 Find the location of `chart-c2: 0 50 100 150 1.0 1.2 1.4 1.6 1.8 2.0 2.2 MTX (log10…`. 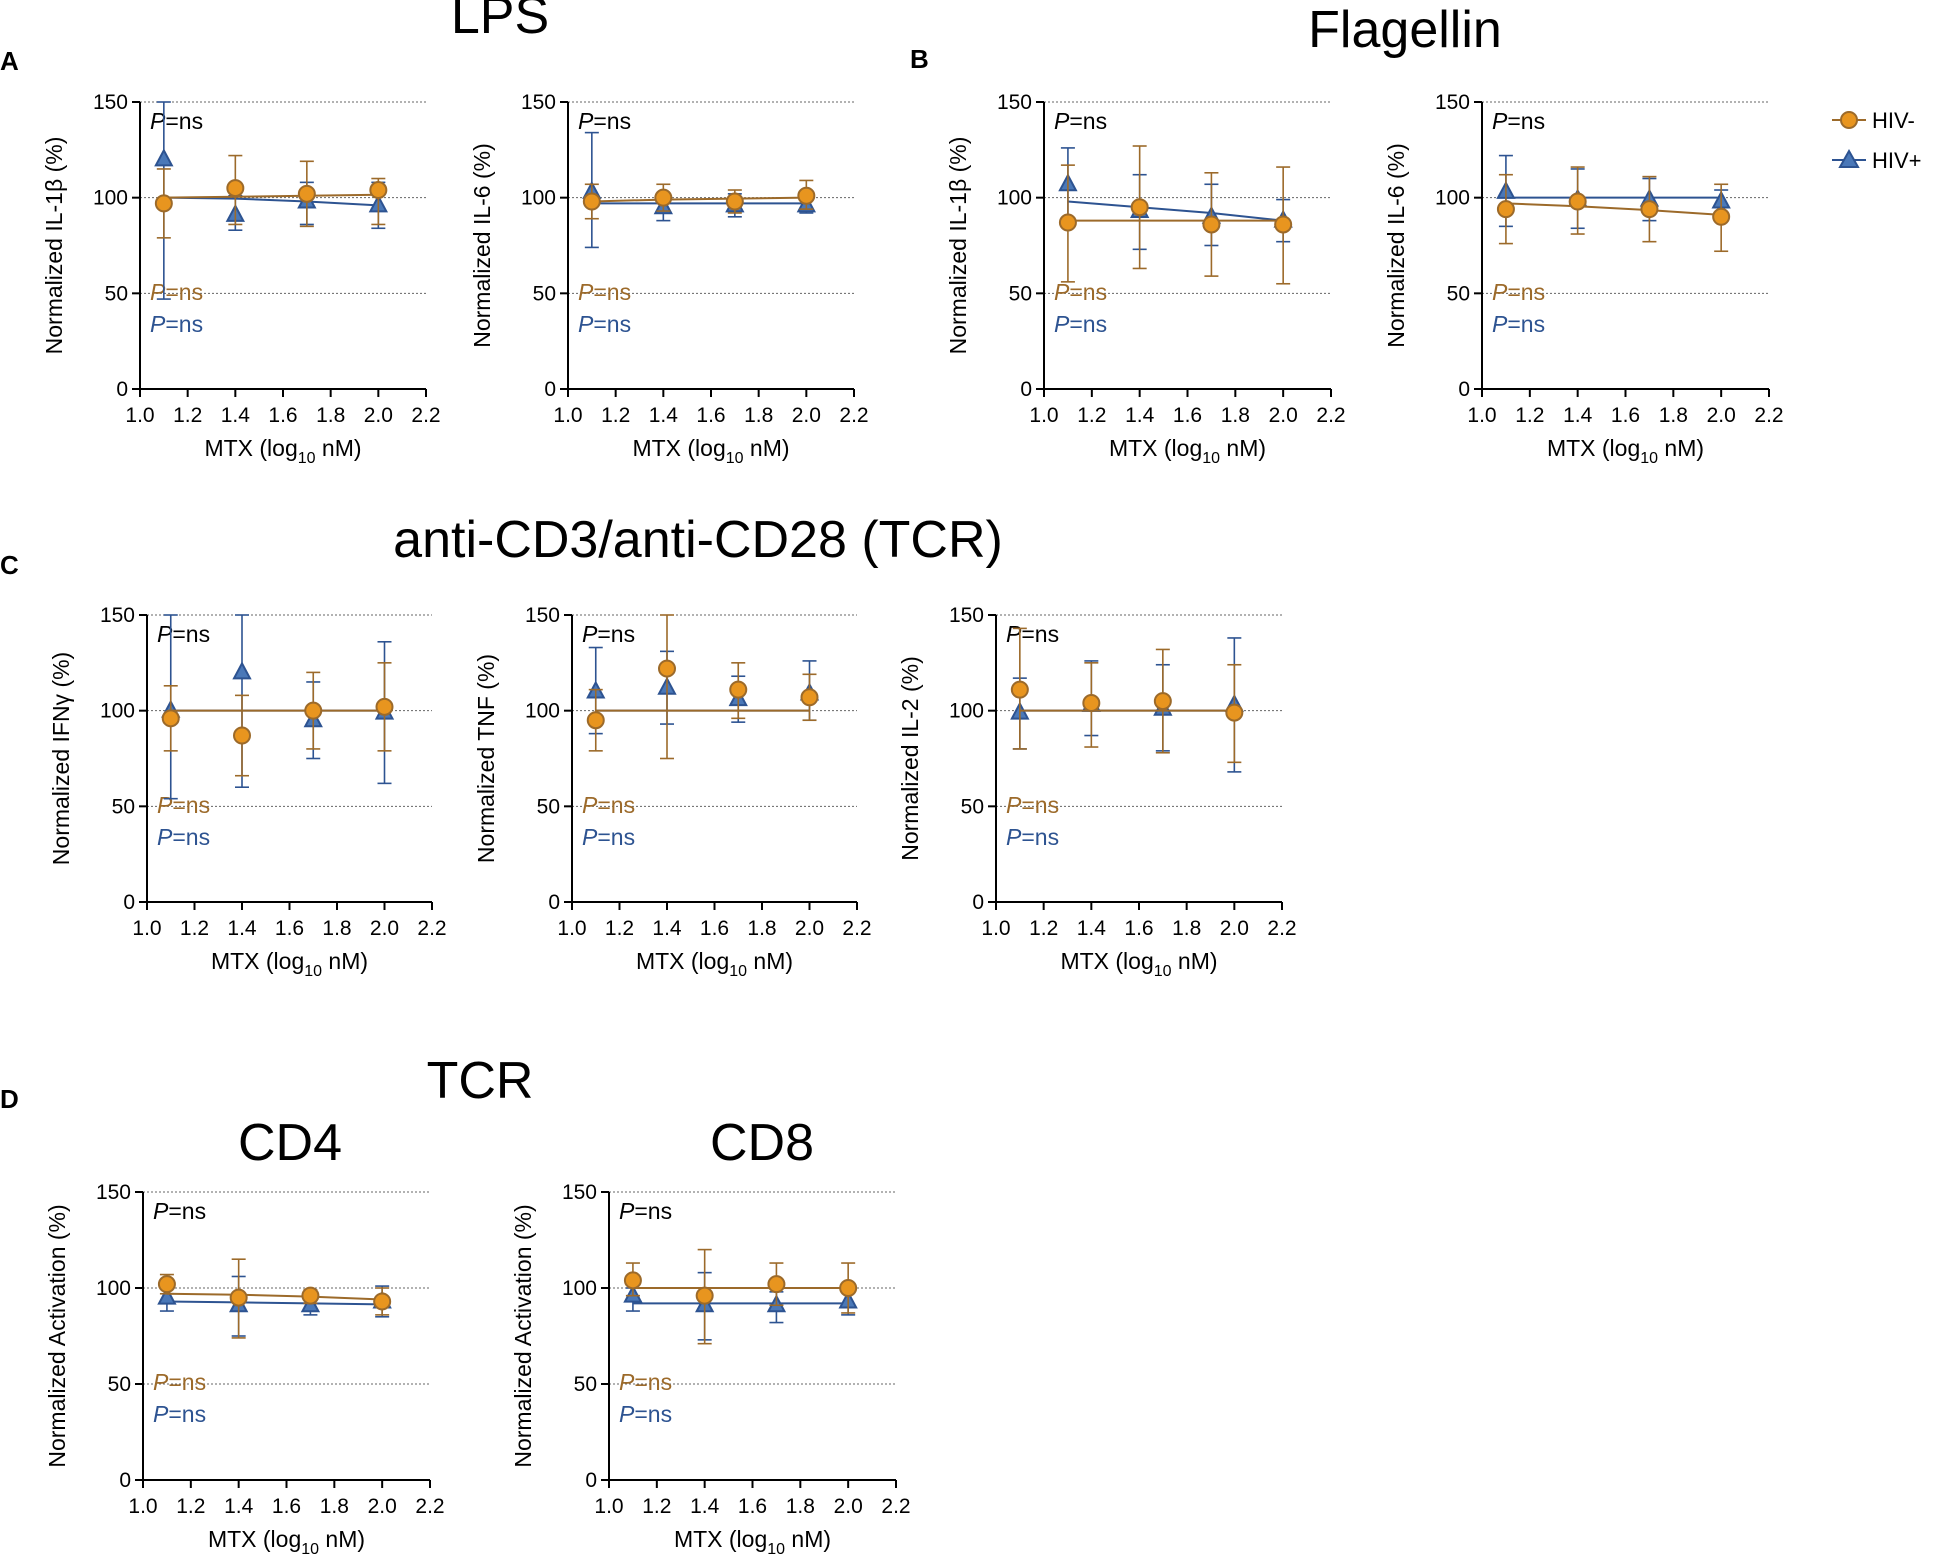

chart-c2: 0 50 100 150 1.0 1.2 1.4 1.6 1.8 2.0 2.2 MTX (log10… is located at coordinates (672, 792).